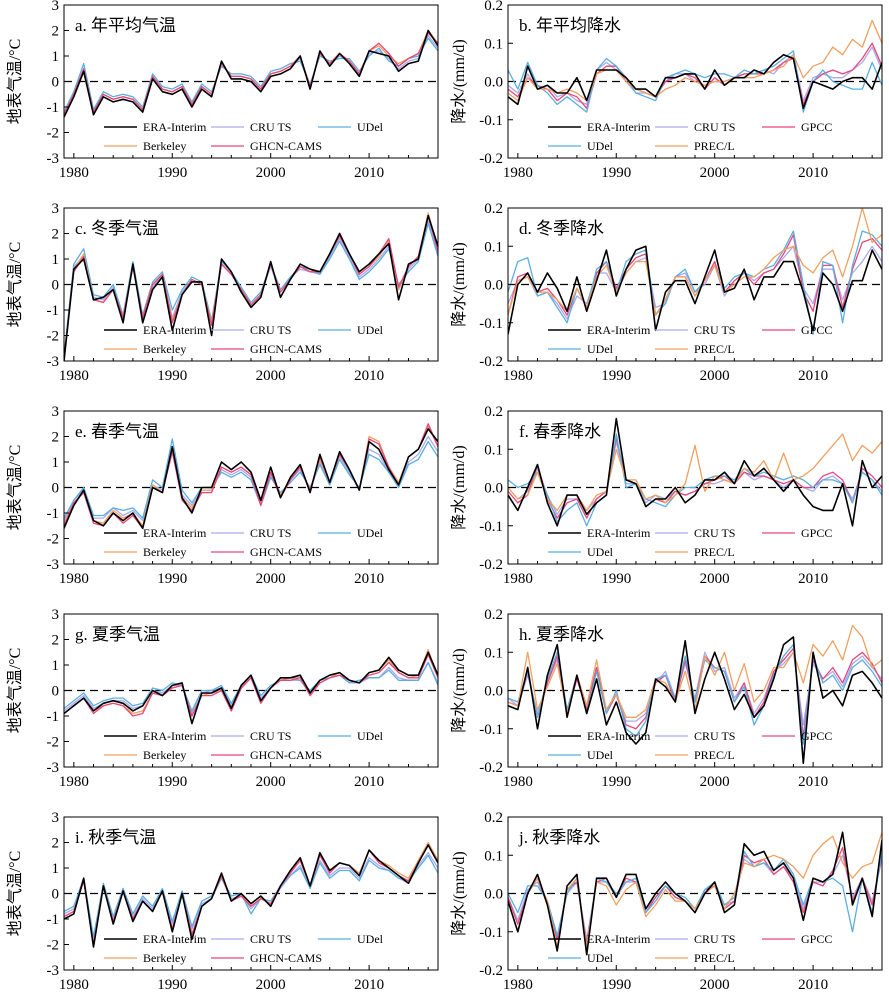 The height and width of the screenshot is (1000, 889). Describe the element at coordinates (695, 75) in the screenshot. I see `series-line-gpcc` at that location.